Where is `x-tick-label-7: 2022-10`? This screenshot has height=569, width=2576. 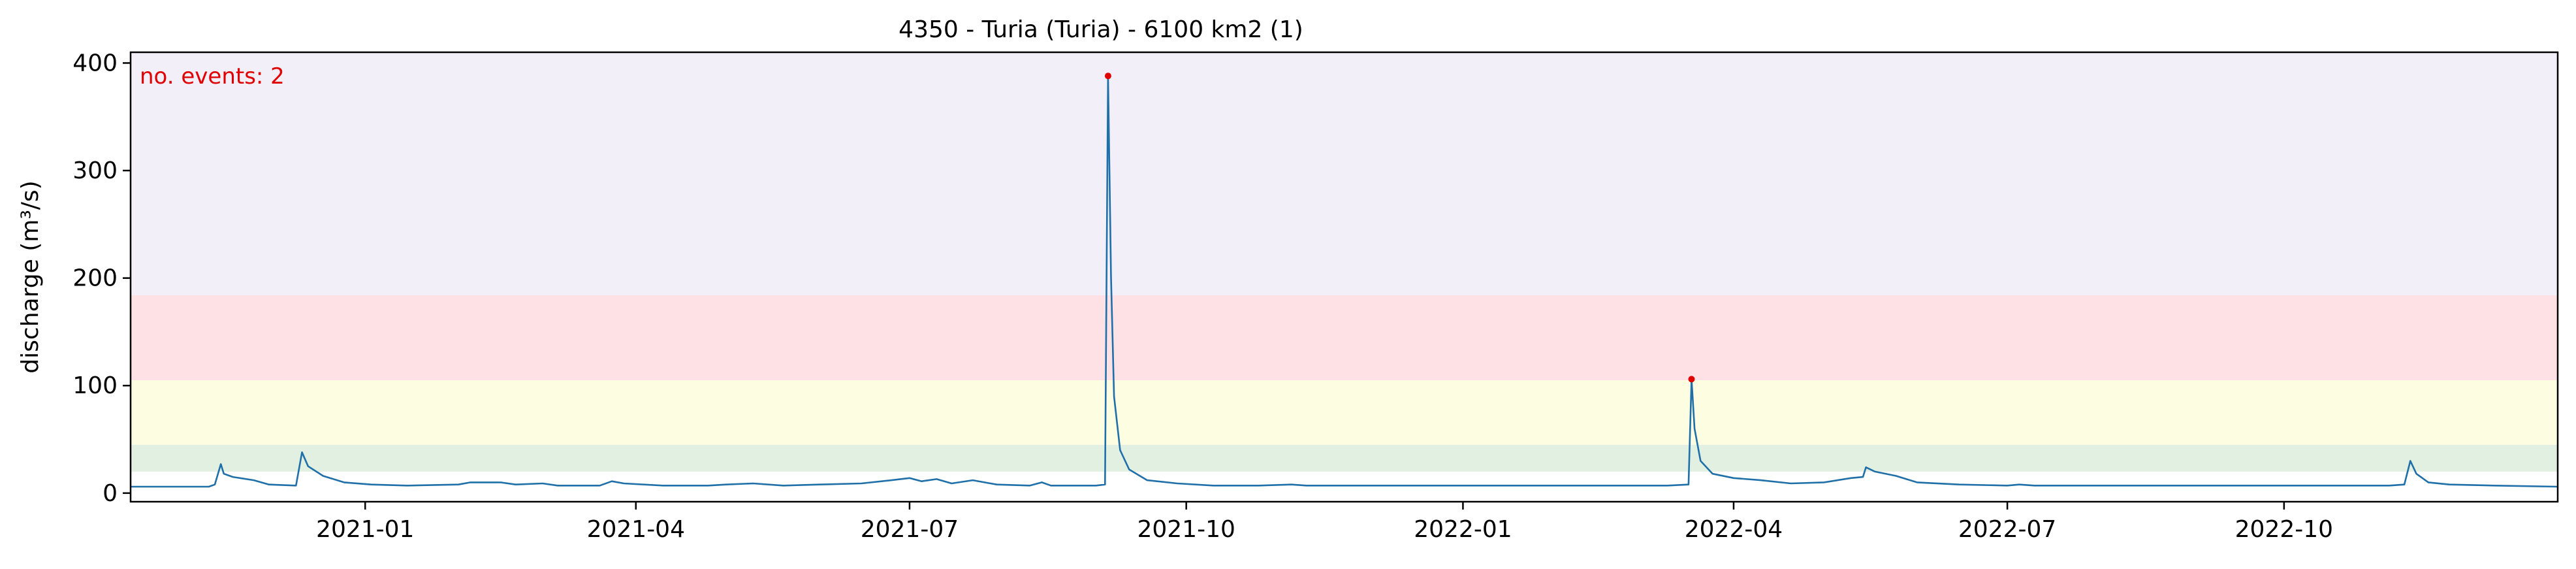
x-tick-label-7: 2022-10 is located at coordinates (2284, 529).